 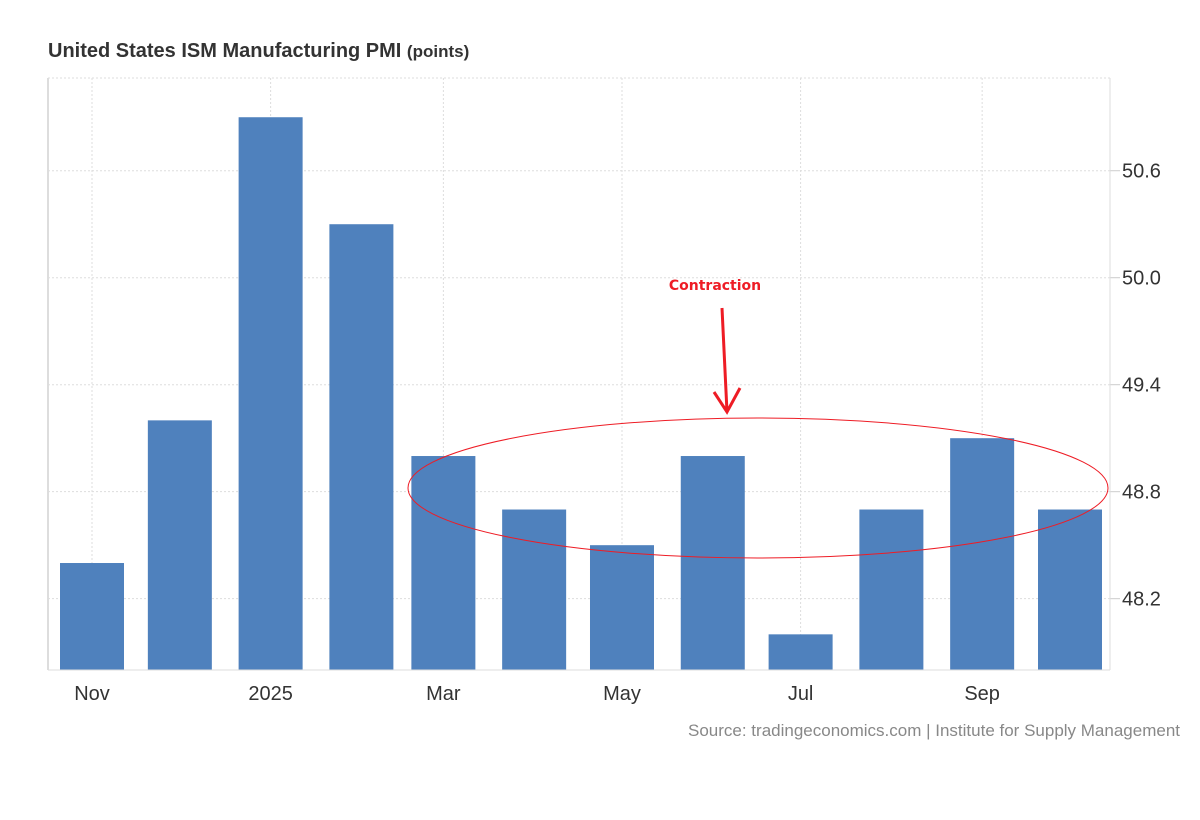 What do you see at coordinates (438, 51) in the screenshot?
I see `title-unit: (points)` at bounding box center [438, 51].